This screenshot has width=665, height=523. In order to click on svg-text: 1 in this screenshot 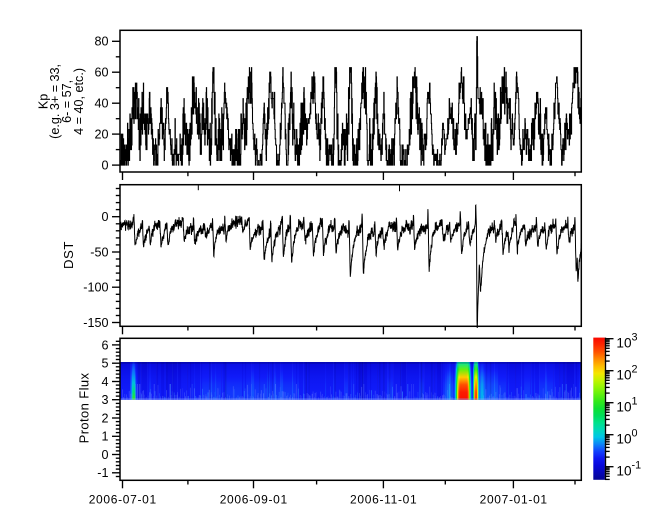, I will do `click(104, 437)`.